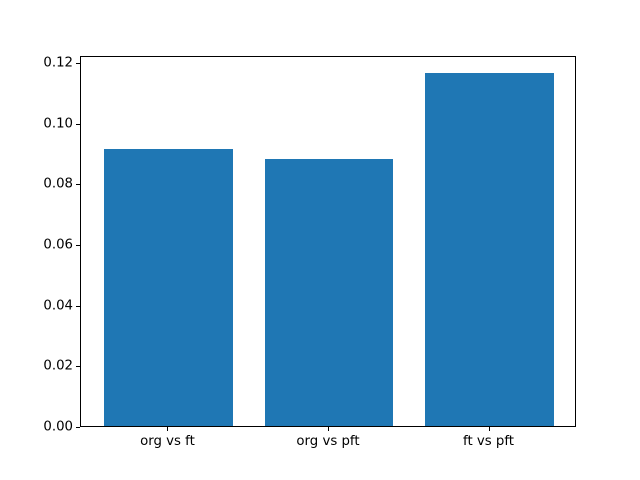 Image resolution: width=640 pixels, height=480 pixels. Describe the element at coordinates (167, 441) in the screenshot. I see `x-tick-label: org vs ft` at that location.